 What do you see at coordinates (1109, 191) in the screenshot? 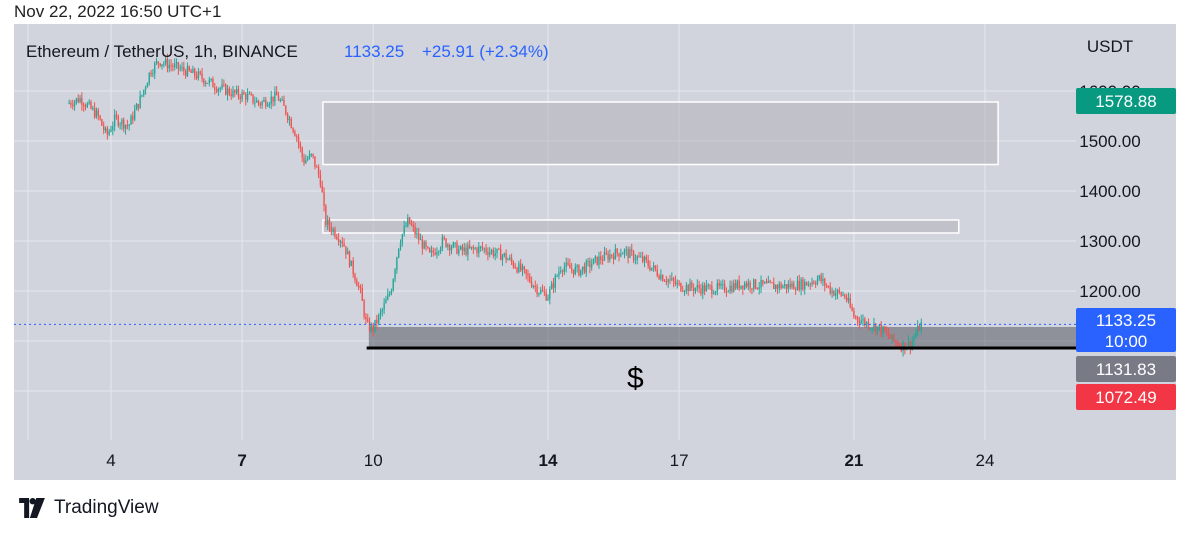
I see `y-axis-ticks: 1600.001500.001400.001300.001200.00` at bounding box center [1109, 191].